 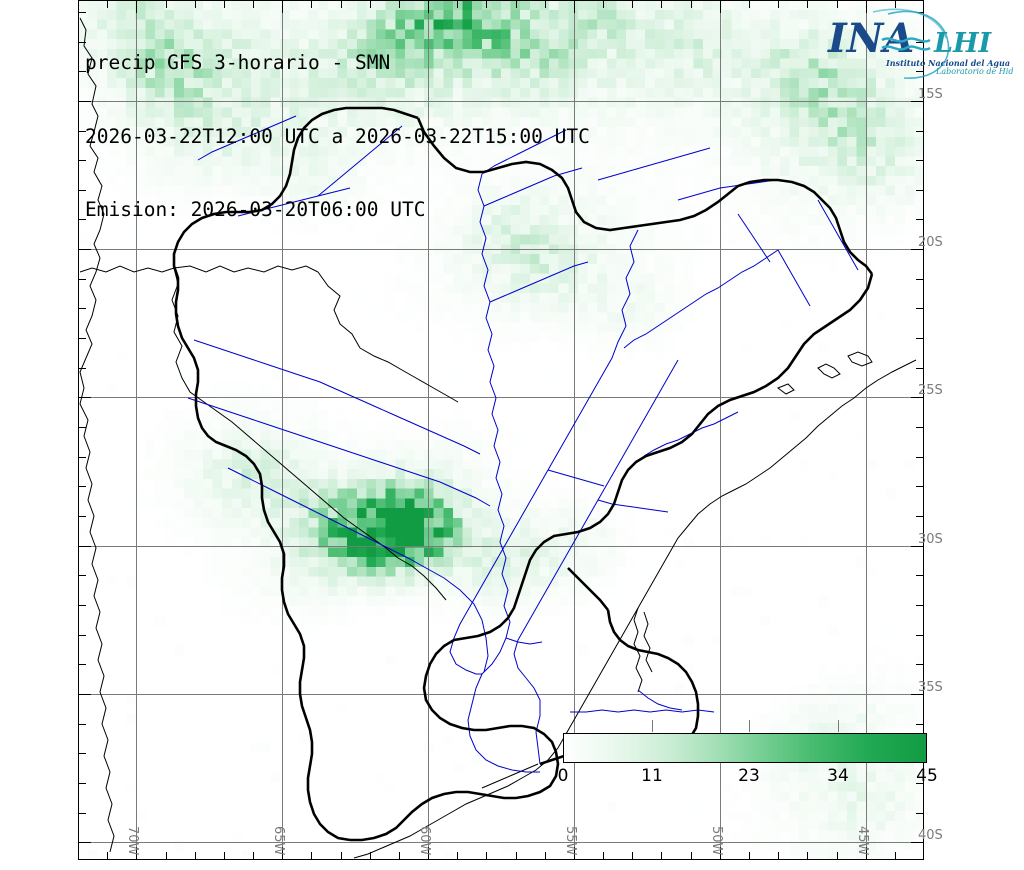 I want to click on colorbar-gradient, so click(x=745, y=748).